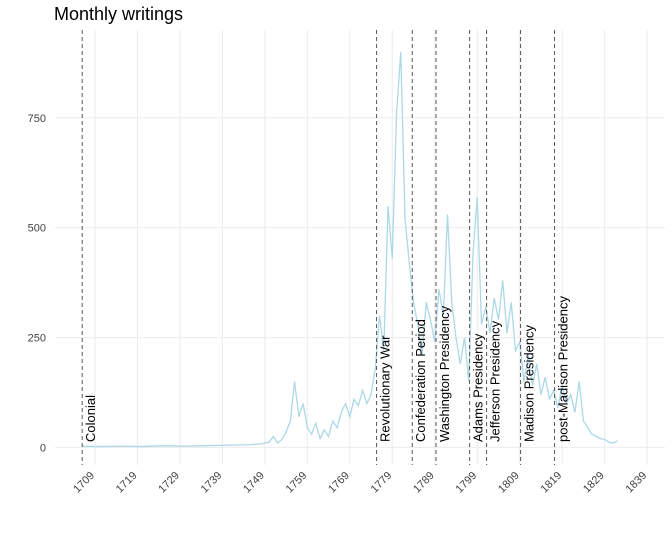 The image size is (672, 533). Describe the element at coordinates (339, 483) in the screenshot. I see `x-tick-label: 1769` at that location.